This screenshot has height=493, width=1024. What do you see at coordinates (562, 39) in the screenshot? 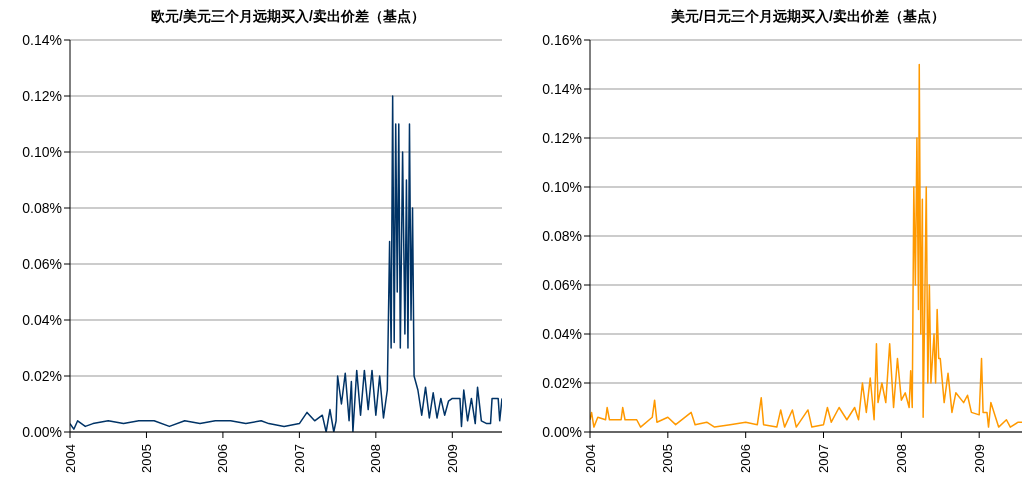
I see `y-tick-label: 0.16%` at bounding box center [562, 39].